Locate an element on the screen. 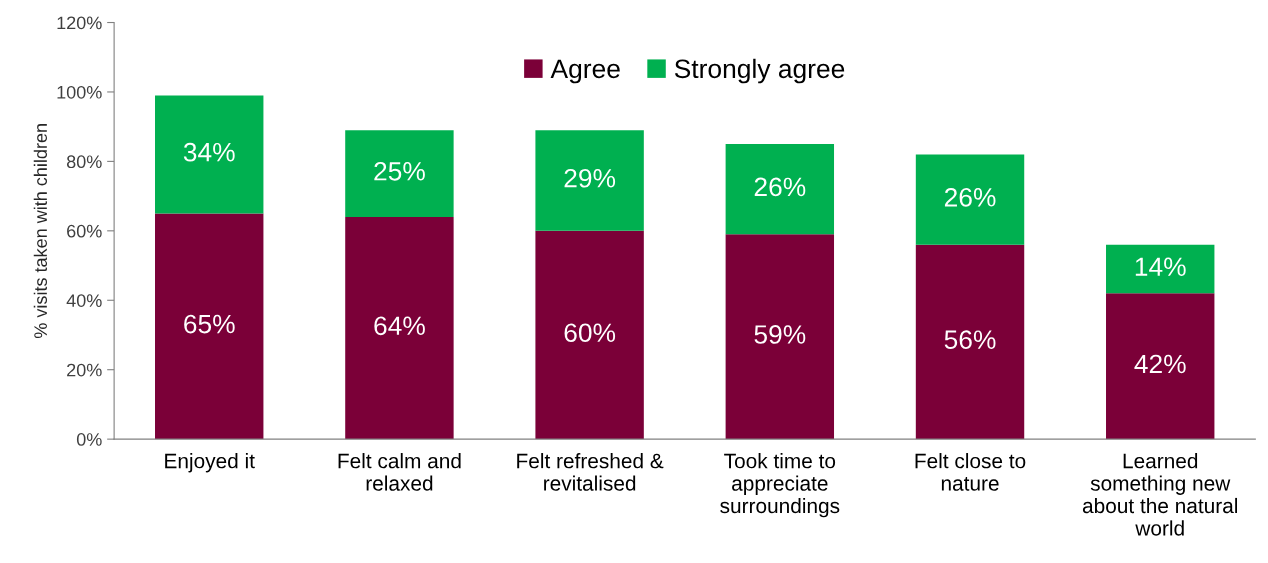 The height and width of the screenshot is (563, 1268). data-label: 64% is located at coordinates (399, 326).